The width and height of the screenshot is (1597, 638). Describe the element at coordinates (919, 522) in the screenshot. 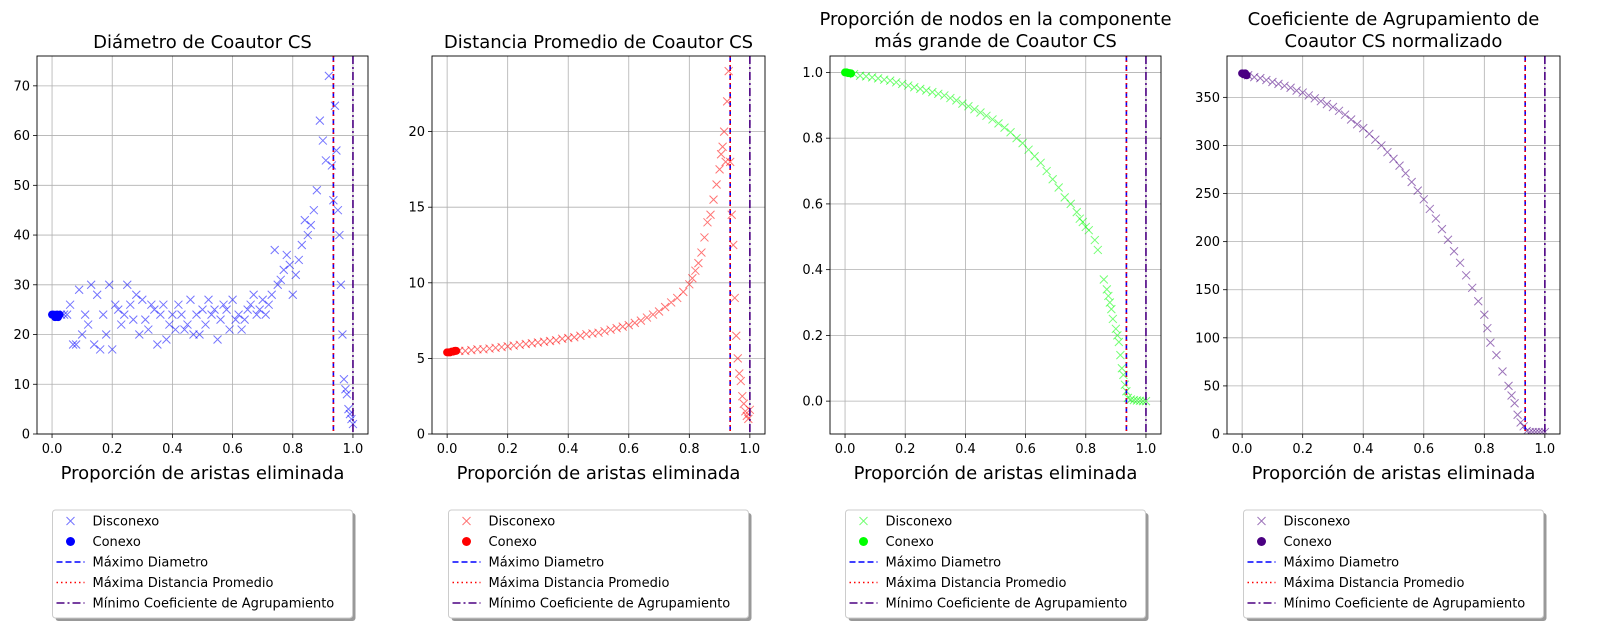

I see `legend-label: Disconexo` at that location.